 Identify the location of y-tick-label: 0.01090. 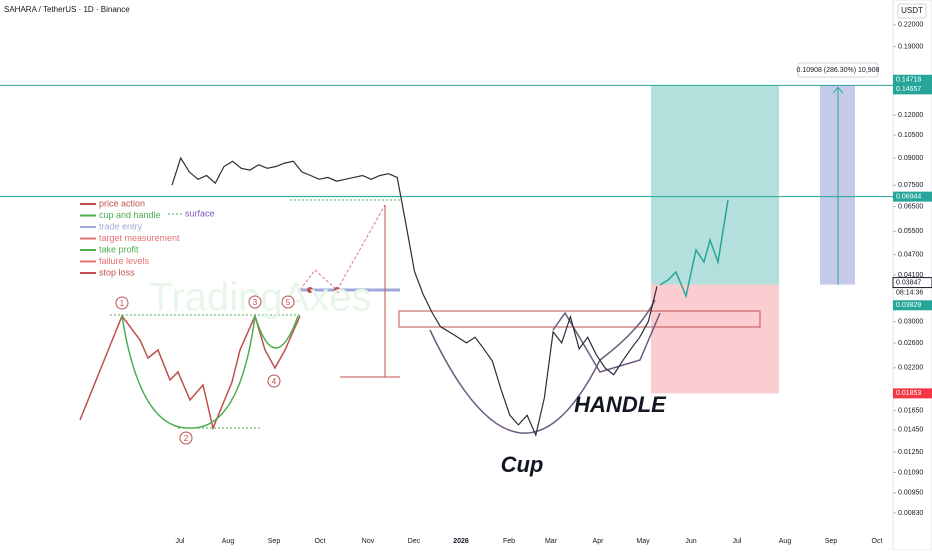
(910, 472).